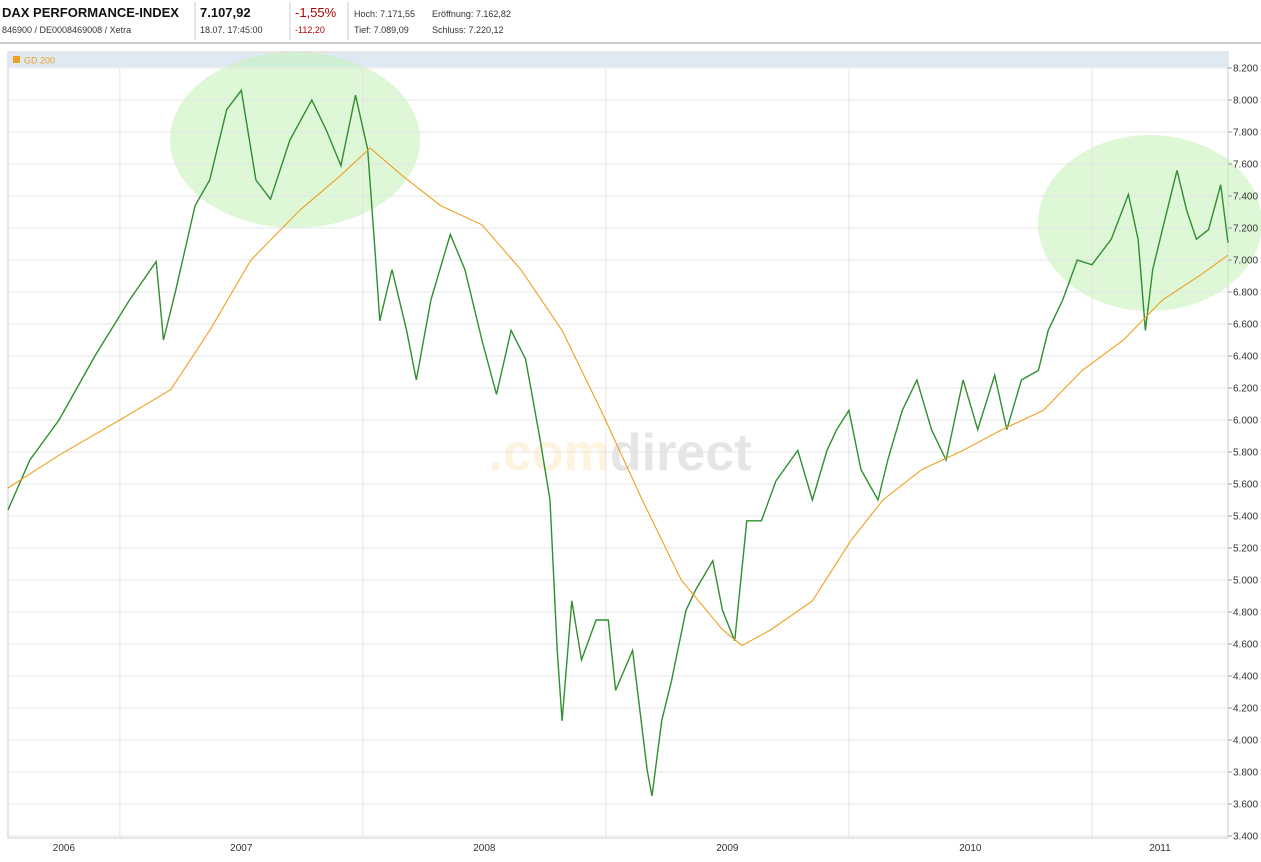 The width and height of the screenshot is (1261, 862). Describe the element at coordinates (90, 12) in the screenshot. I see `title: DAX PERFORMANCE-INDEX` at that location.